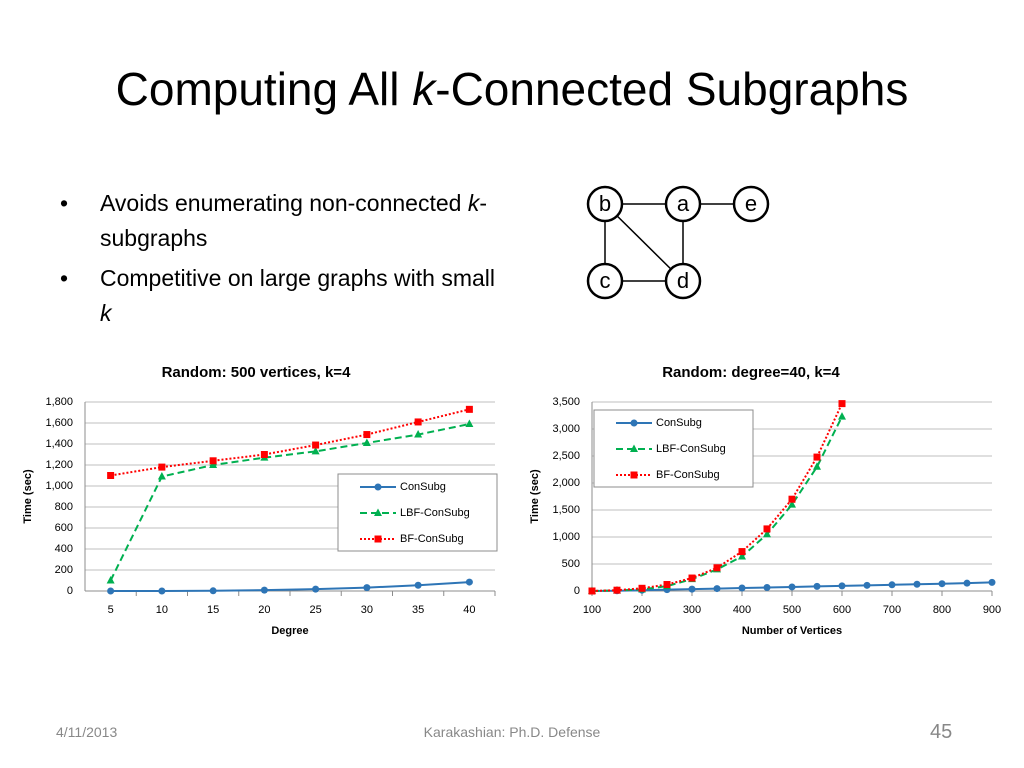 Image resolution: width=1024 pixels, height=768 pixels. I want to click on footer-center: Karakashian: Ph.D. Defense, so click(512, 732).